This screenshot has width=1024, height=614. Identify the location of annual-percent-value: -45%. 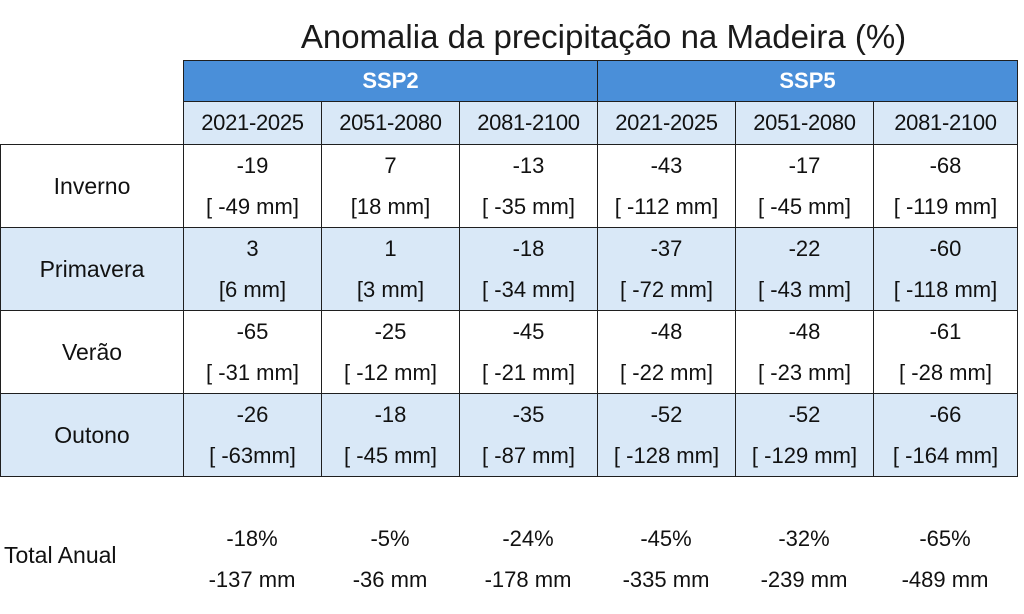
(666, 538).